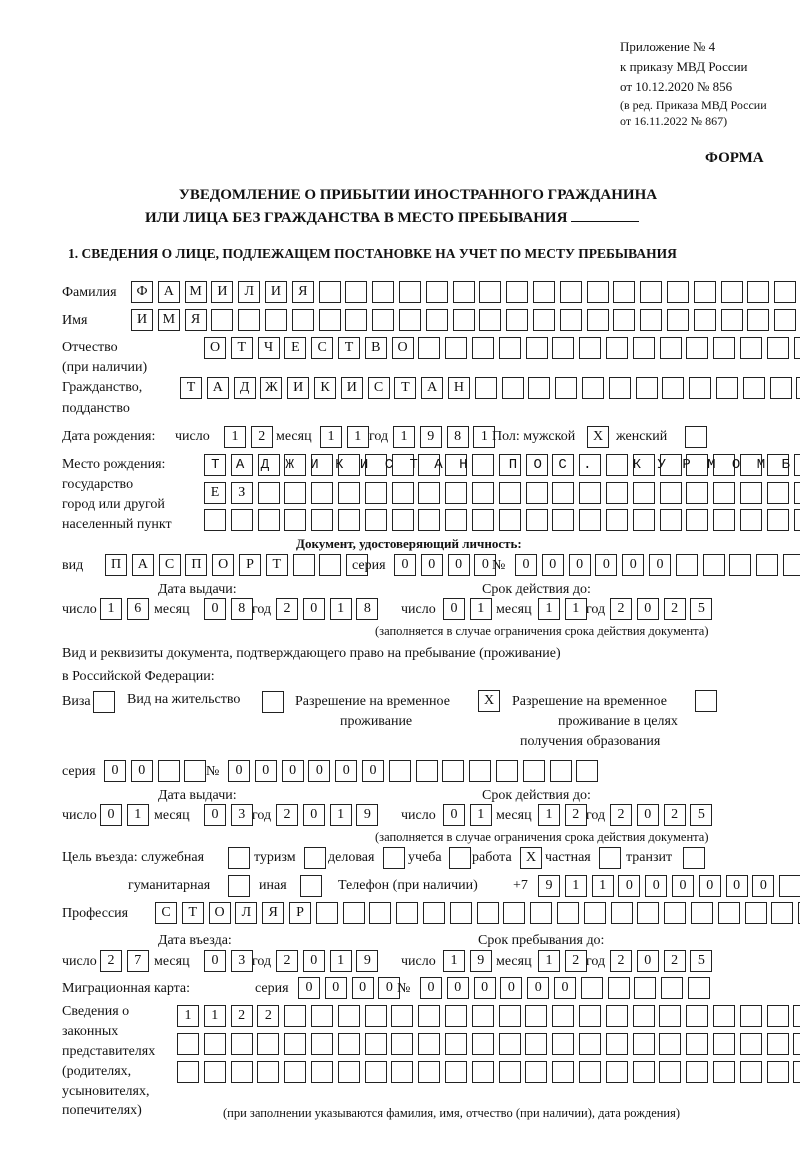  I want to click on char-cell: X, so click(531, 858).